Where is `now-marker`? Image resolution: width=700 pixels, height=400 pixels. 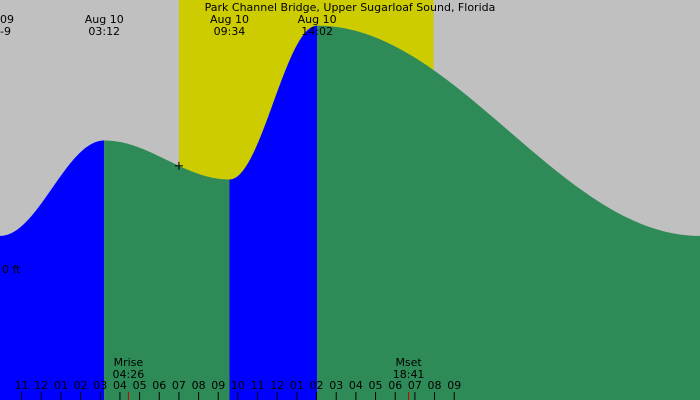
now-marker is located at coordinates (178, 165).